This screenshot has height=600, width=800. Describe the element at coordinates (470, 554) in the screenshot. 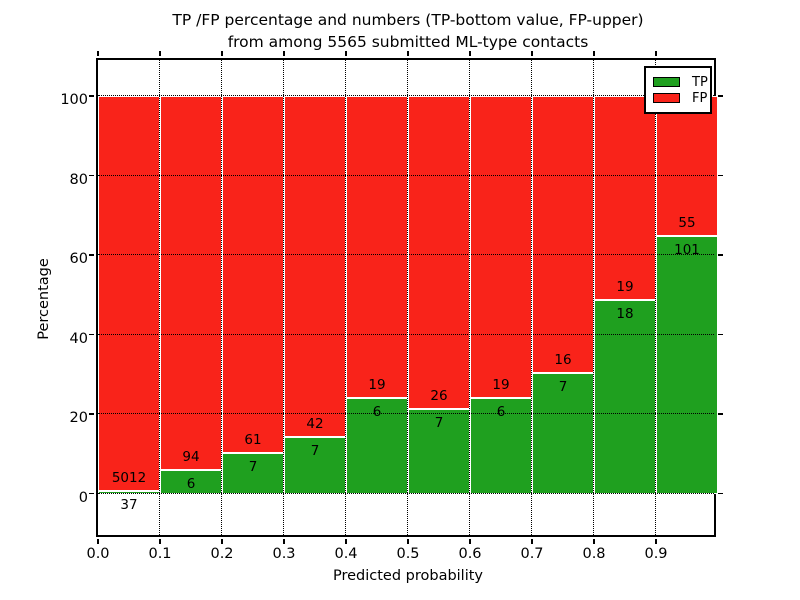

I see `x-tick-label: 0.6` at that location.